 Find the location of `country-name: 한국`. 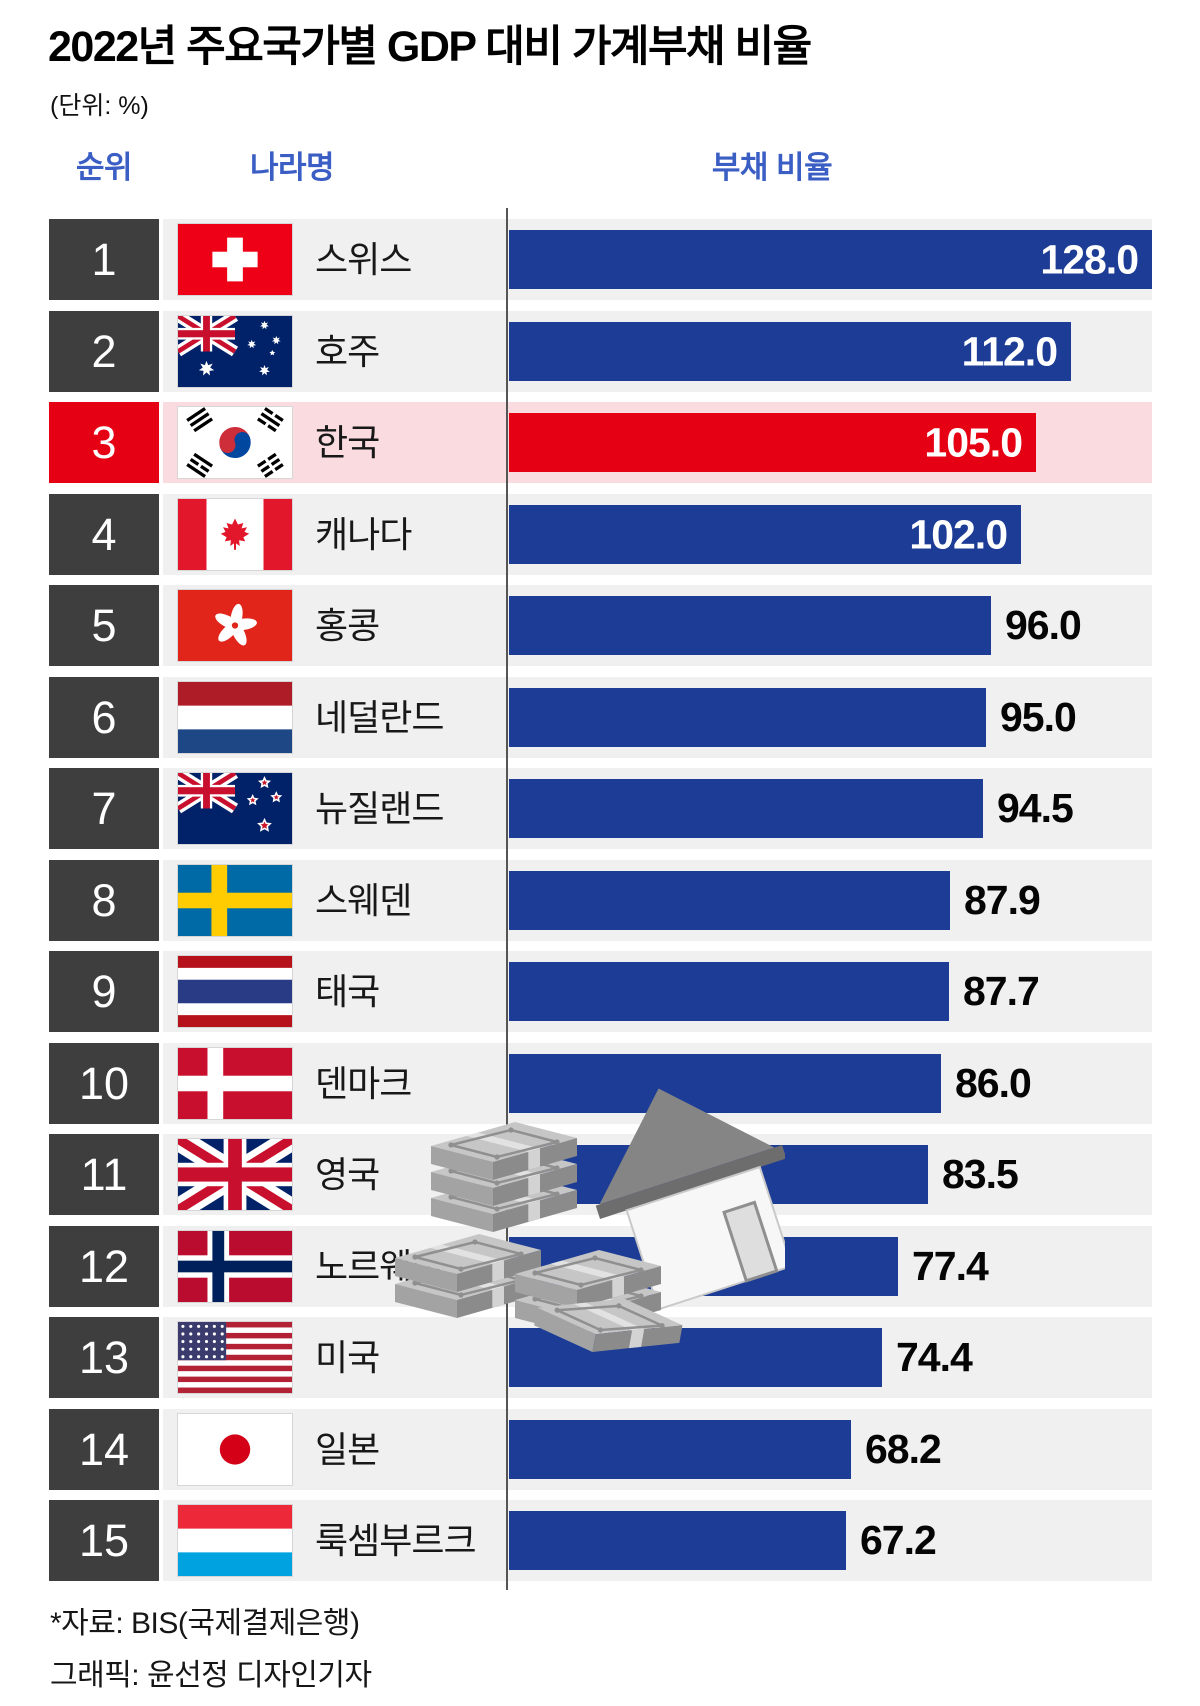

country-name: 한국 is located at coordinates (347, 442).